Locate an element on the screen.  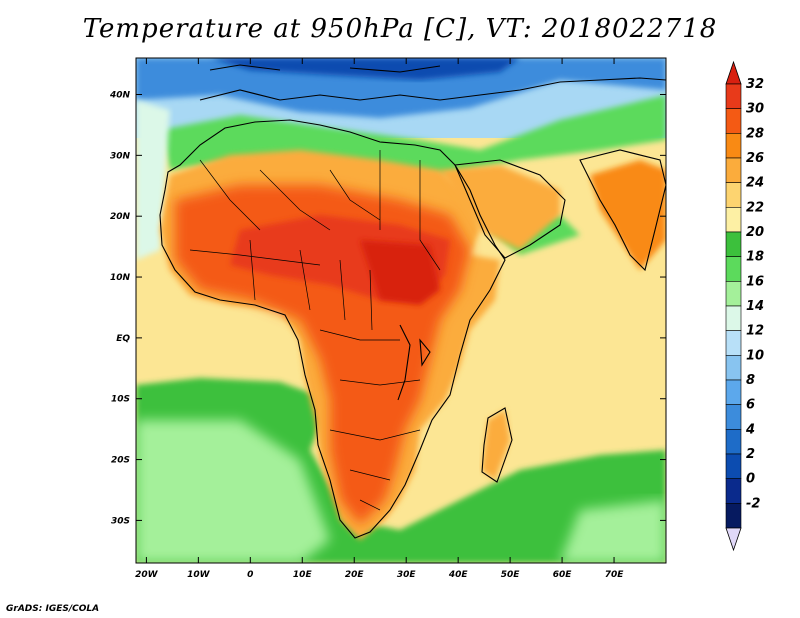
great-lakes-outline is located at coordinates (414, 362).